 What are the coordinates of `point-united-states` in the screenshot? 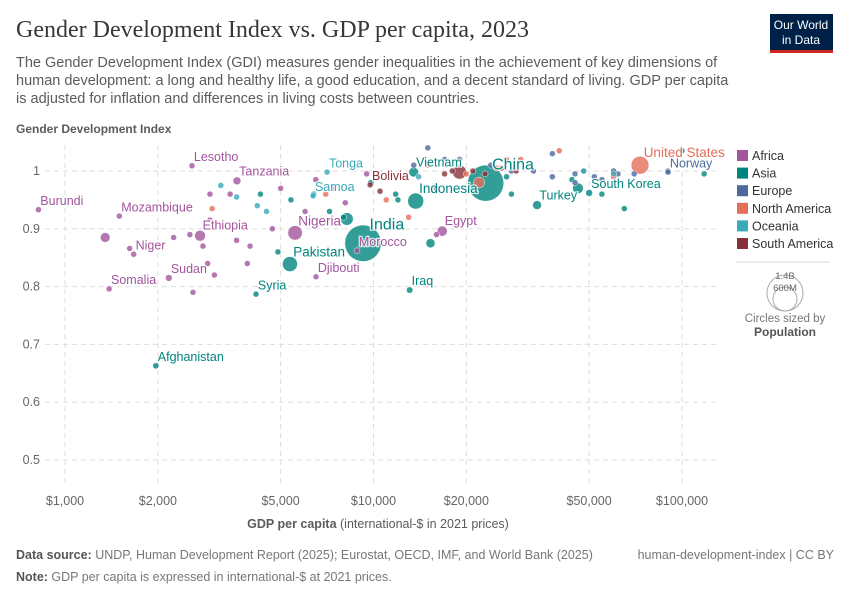 It's located at (640, 165).